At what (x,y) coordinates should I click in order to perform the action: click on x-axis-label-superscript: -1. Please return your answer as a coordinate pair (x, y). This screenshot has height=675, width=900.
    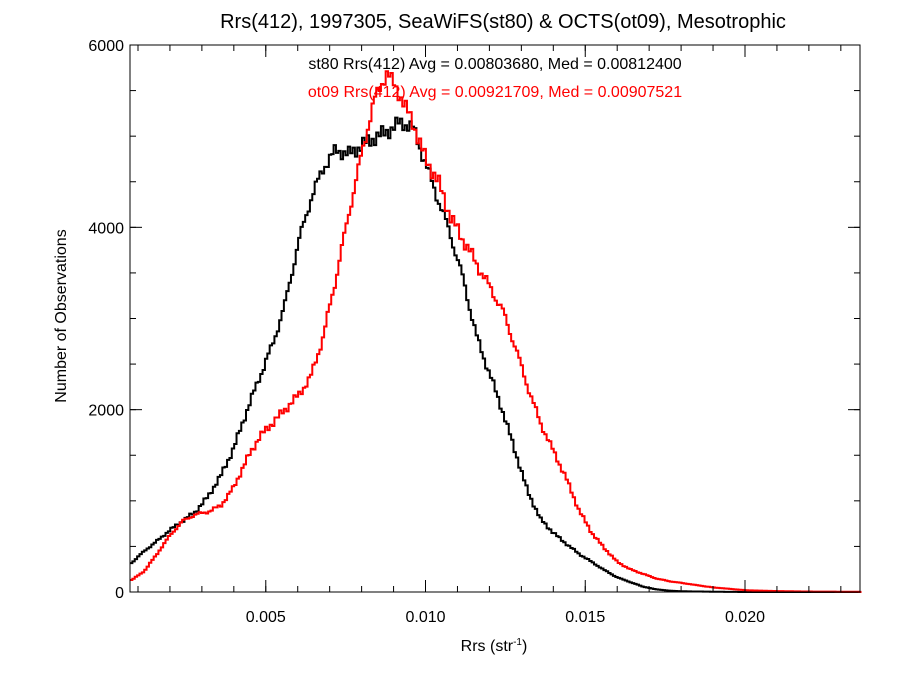
    Looking at the image, I should click on (517, 642).